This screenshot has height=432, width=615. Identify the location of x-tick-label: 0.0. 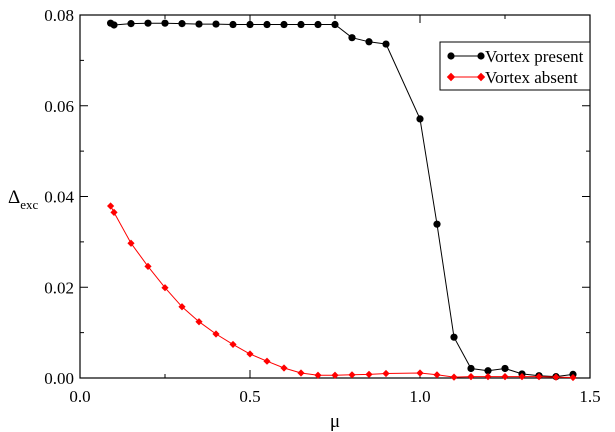
(79, 396).